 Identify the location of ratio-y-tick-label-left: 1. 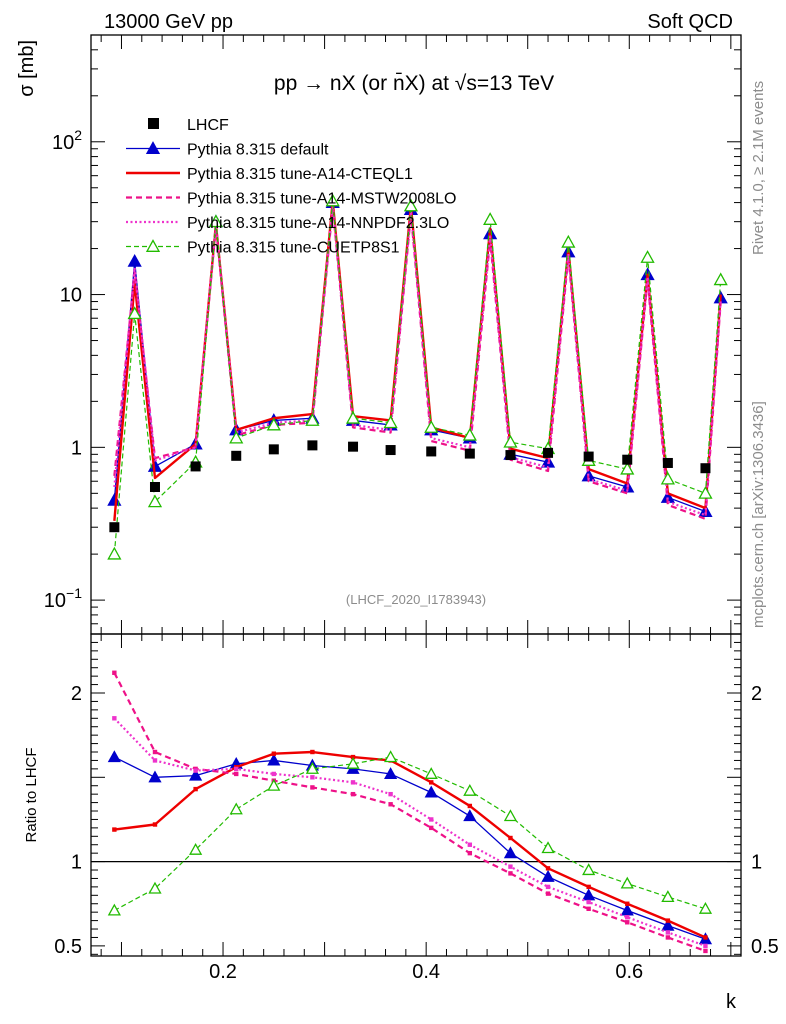
(76, 863).